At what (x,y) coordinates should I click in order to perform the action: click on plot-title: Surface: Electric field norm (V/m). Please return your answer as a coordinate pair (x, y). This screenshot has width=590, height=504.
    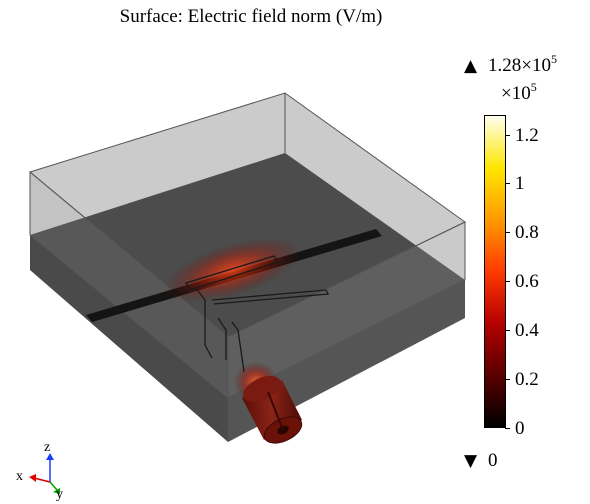
    Looking at the image, I should click on (251, 16).